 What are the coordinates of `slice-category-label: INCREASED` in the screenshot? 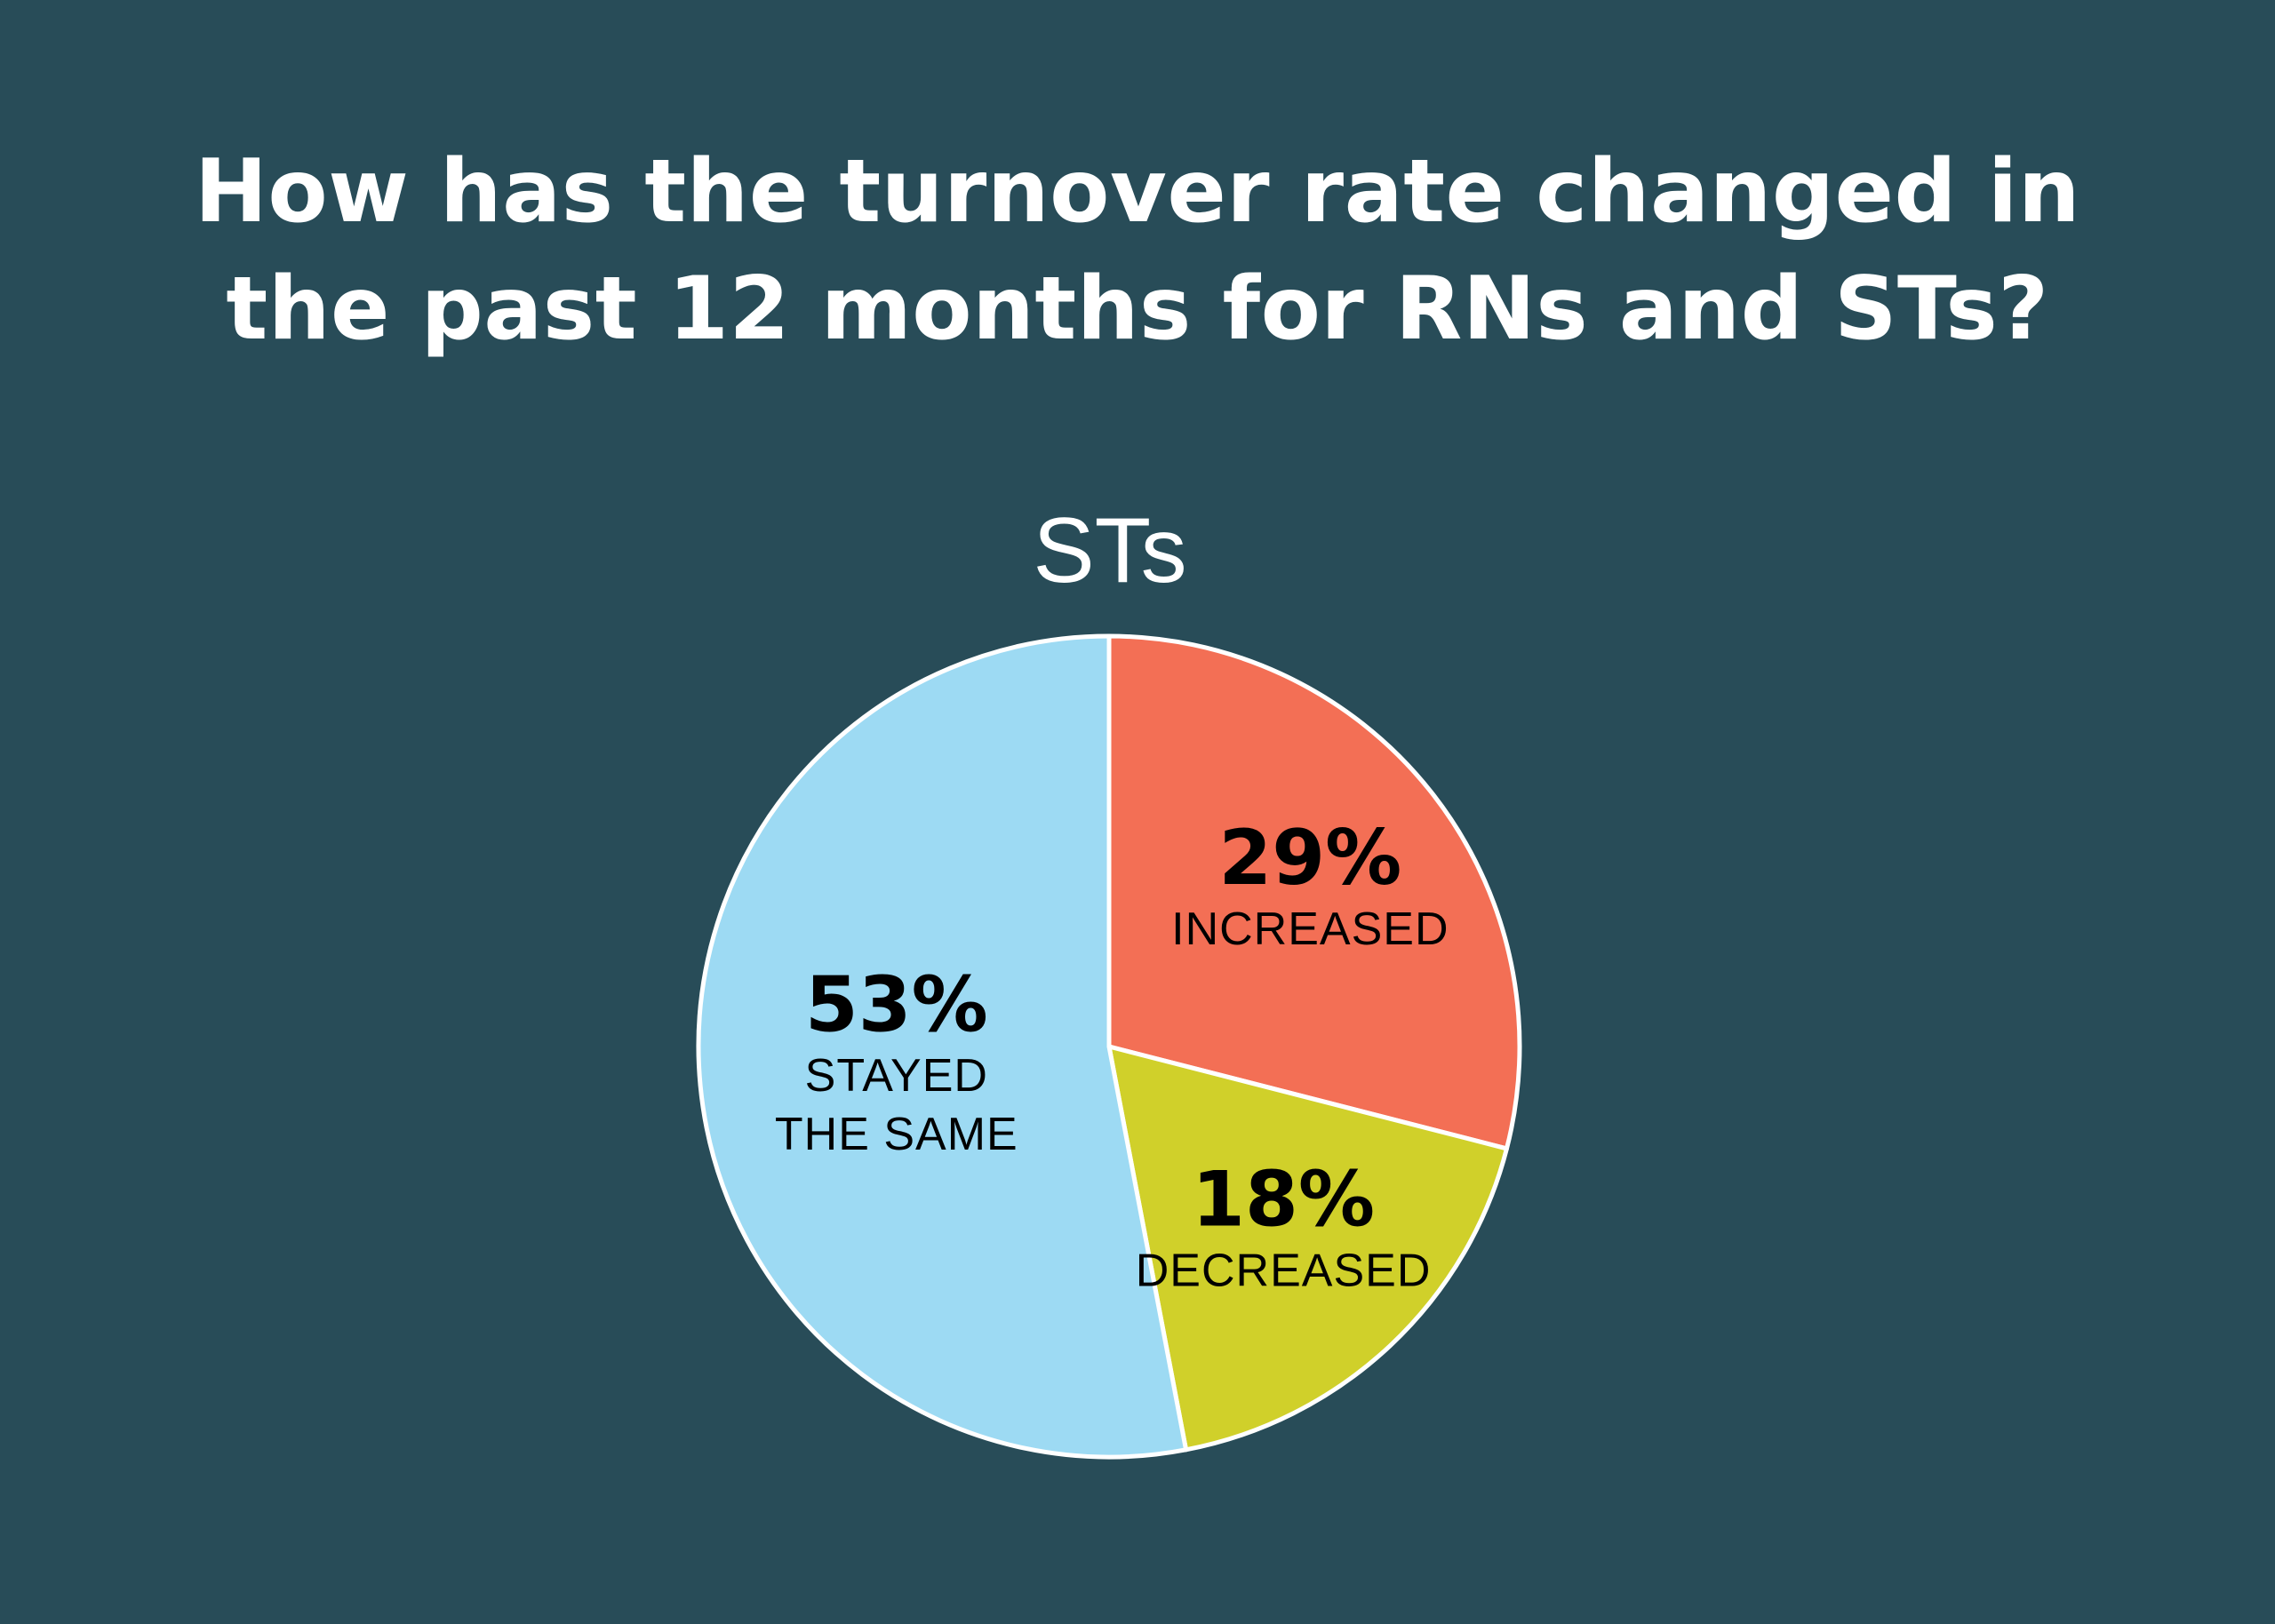 It's located at (1310, 930).